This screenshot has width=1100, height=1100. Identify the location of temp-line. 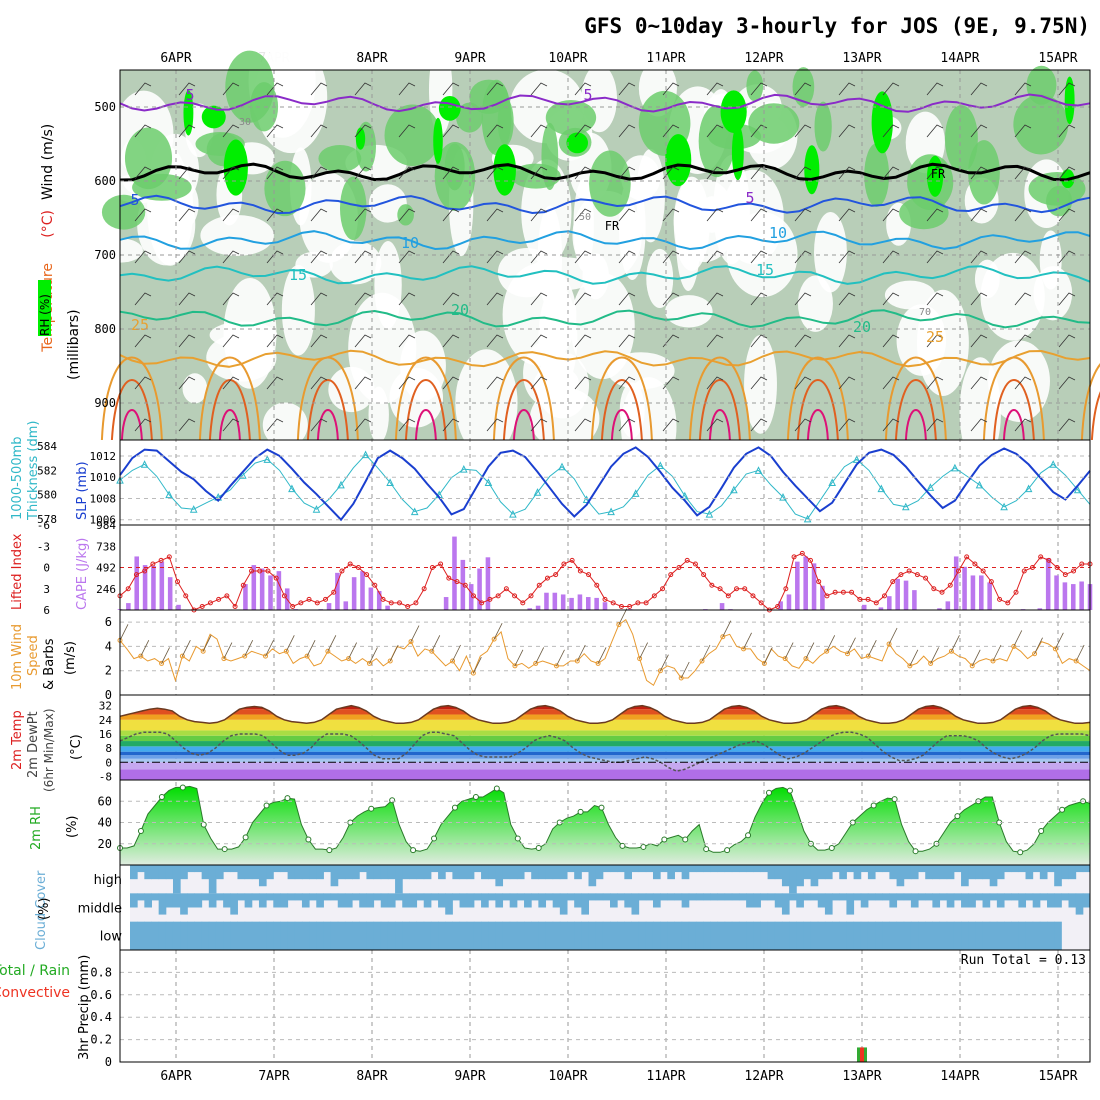
(605, 714).